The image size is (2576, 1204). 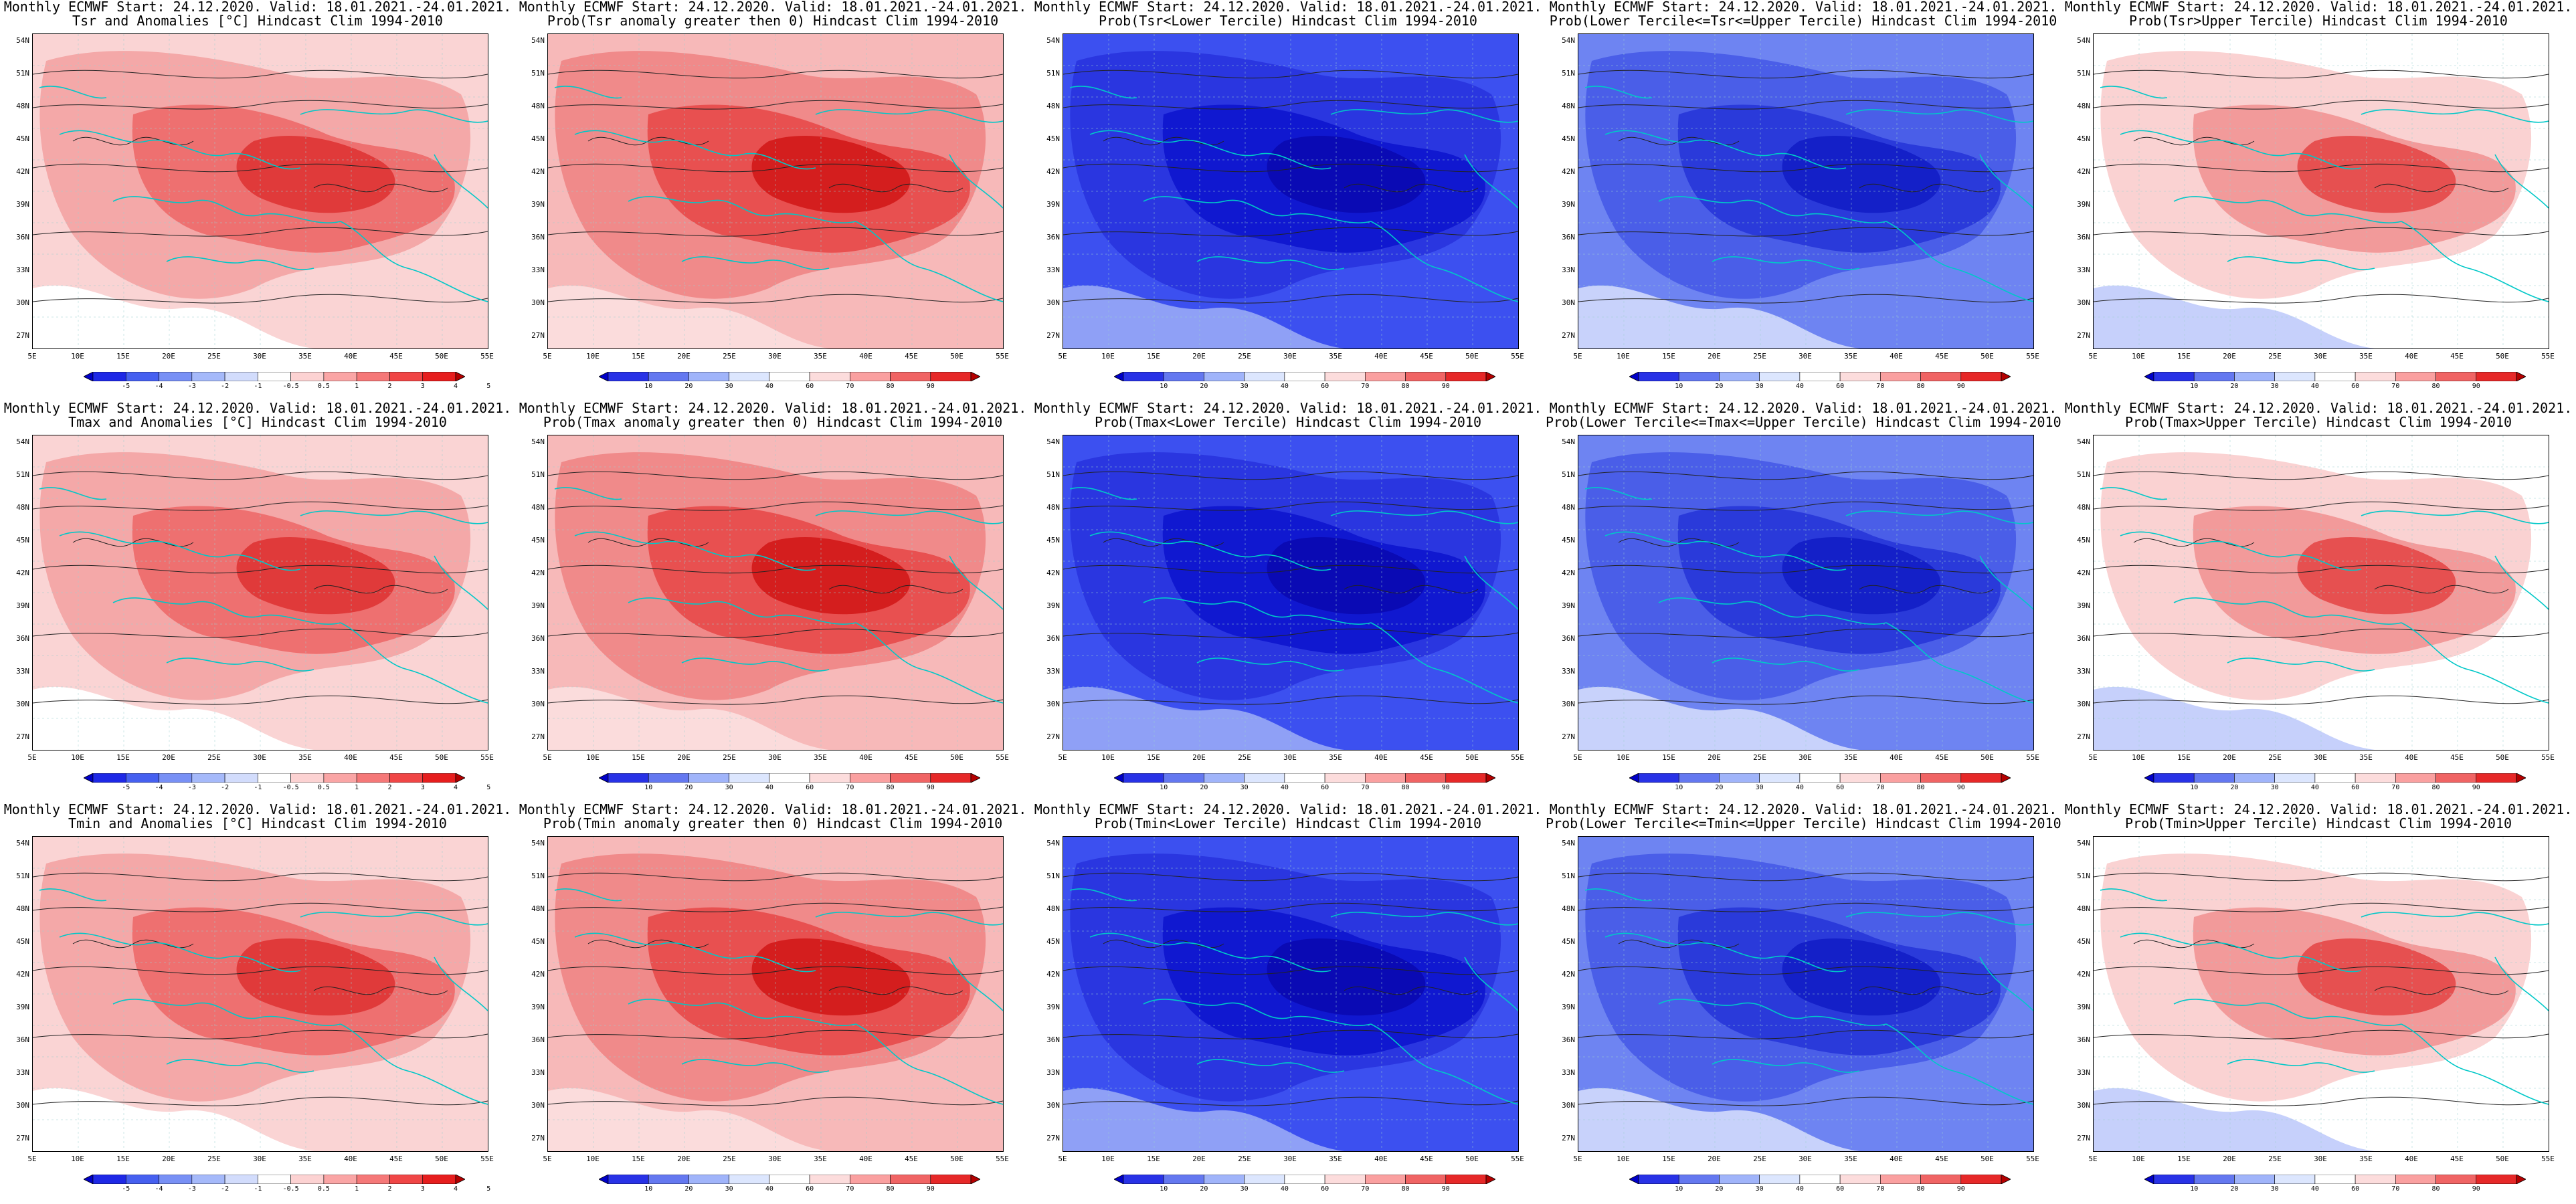 I want to click on field-peak, so click(x=831, y=174).